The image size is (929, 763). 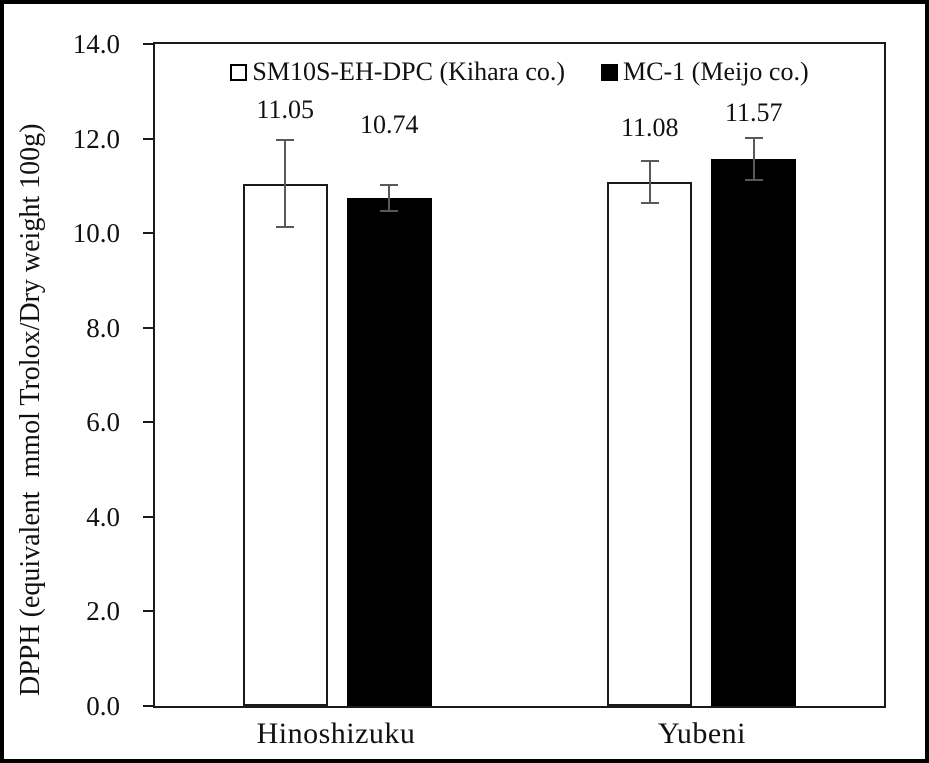 I want to click on legend-item-mc1: MC-1 (Meijo co.), so click(x=705, y=72).